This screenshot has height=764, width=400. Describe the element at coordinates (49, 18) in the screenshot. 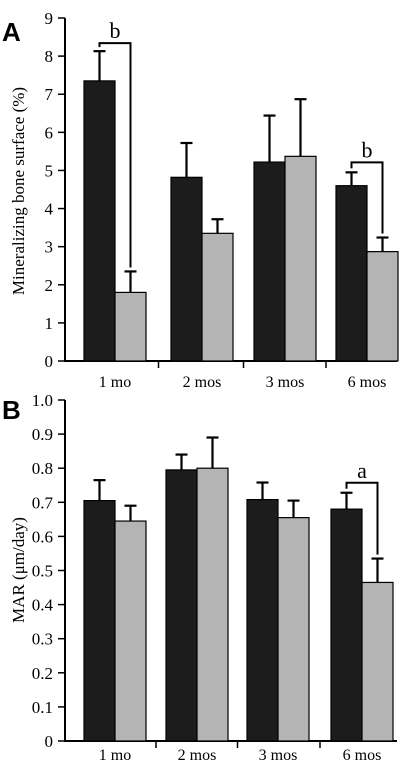

I see `y-tick-label: 9` at that location.